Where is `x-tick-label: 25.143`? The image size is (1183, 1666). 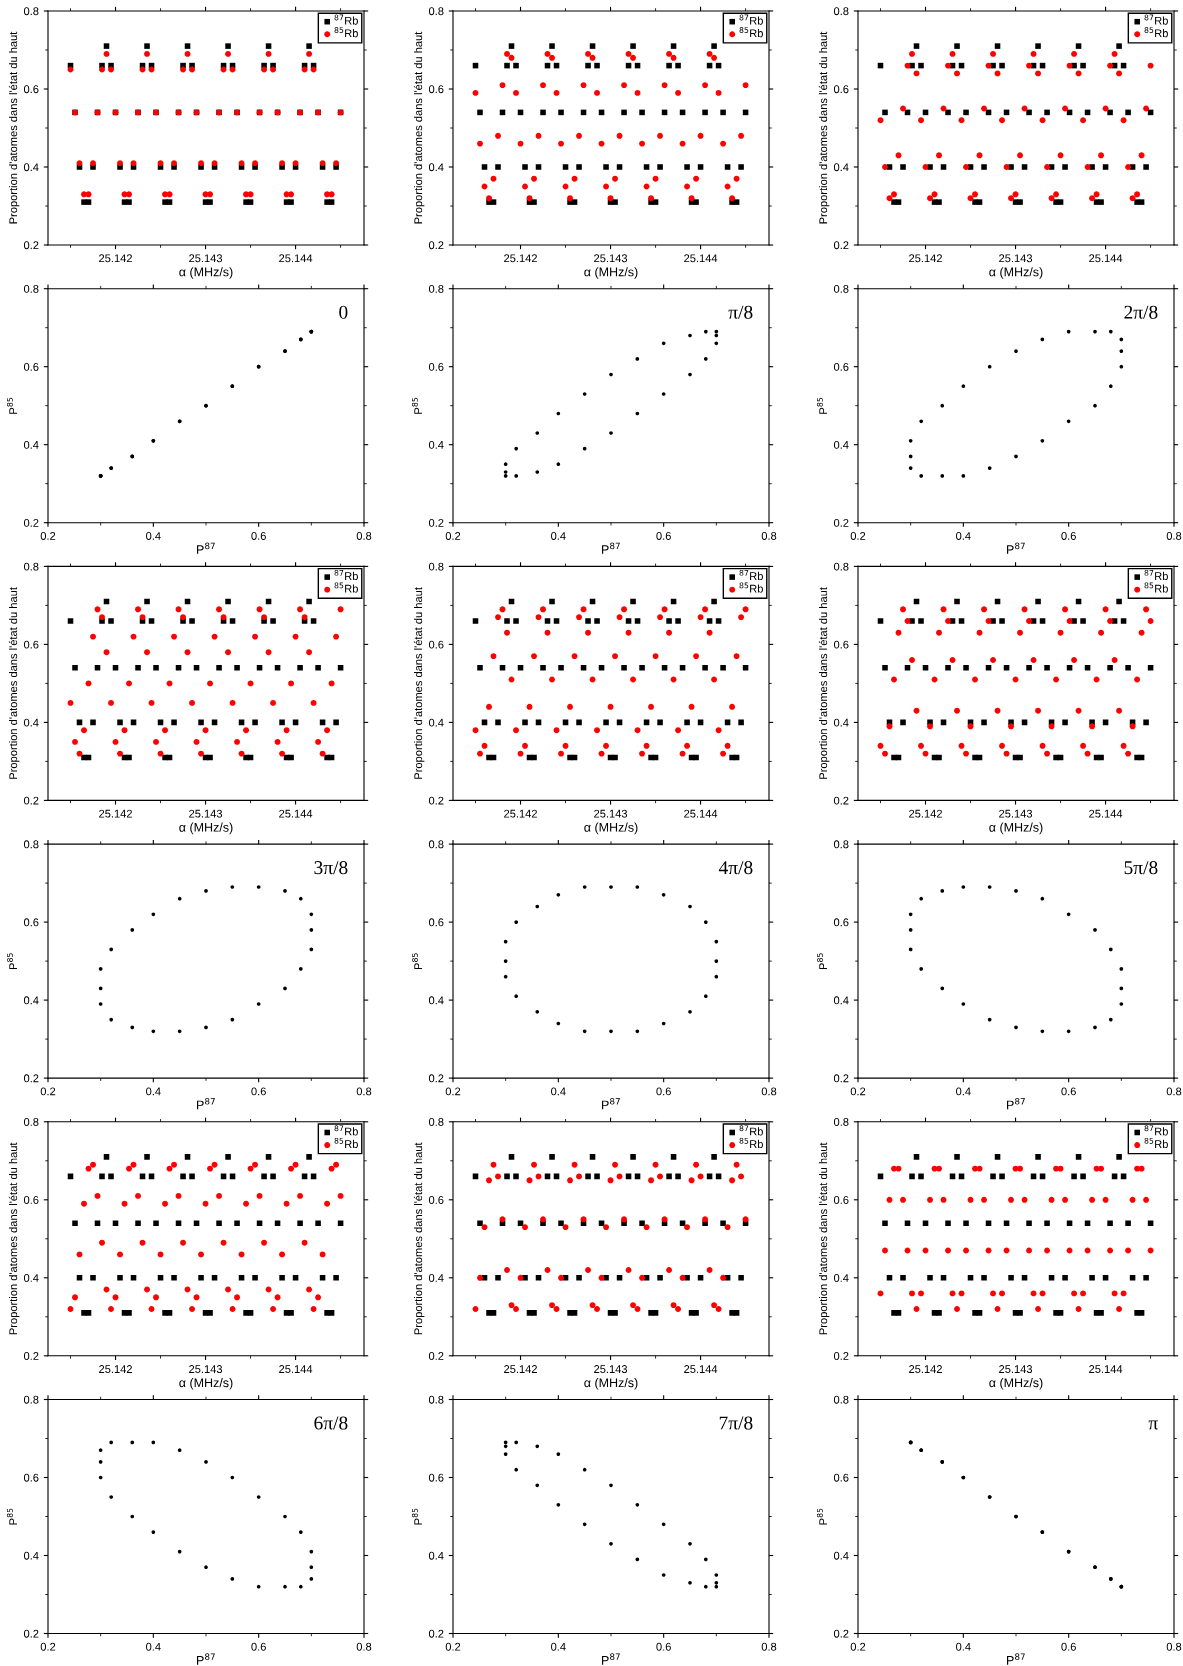 x-tick-label: 25.143 is located at coordinates (611, 1369).